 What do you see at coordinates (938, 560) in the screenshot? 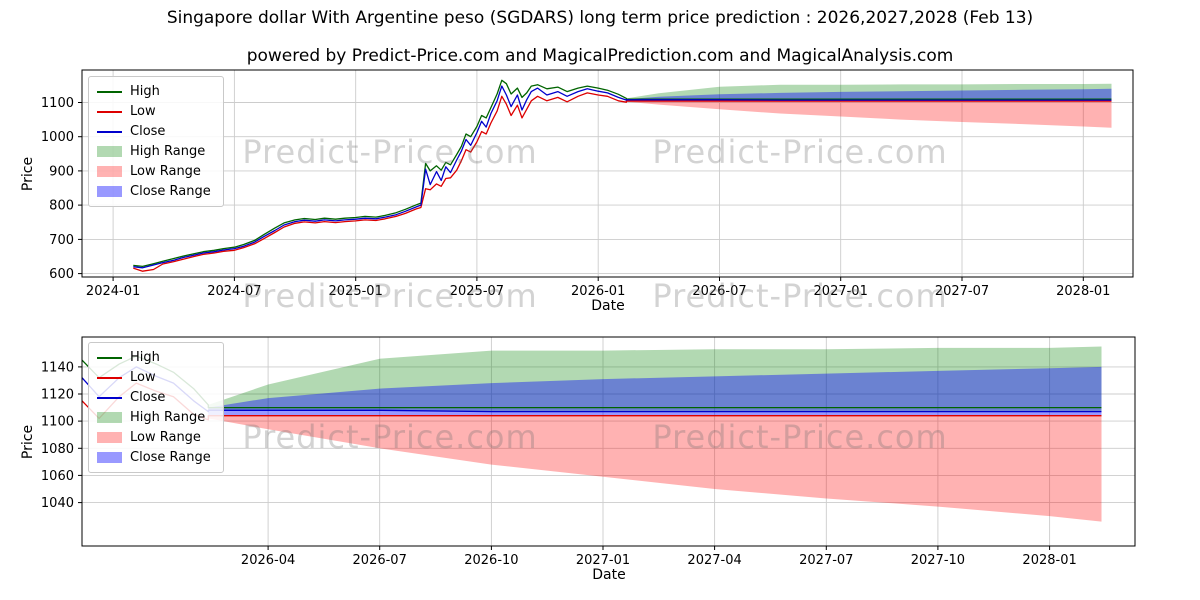
I see `x-tick-label: 2027-10` at bounding box center [938, 560].